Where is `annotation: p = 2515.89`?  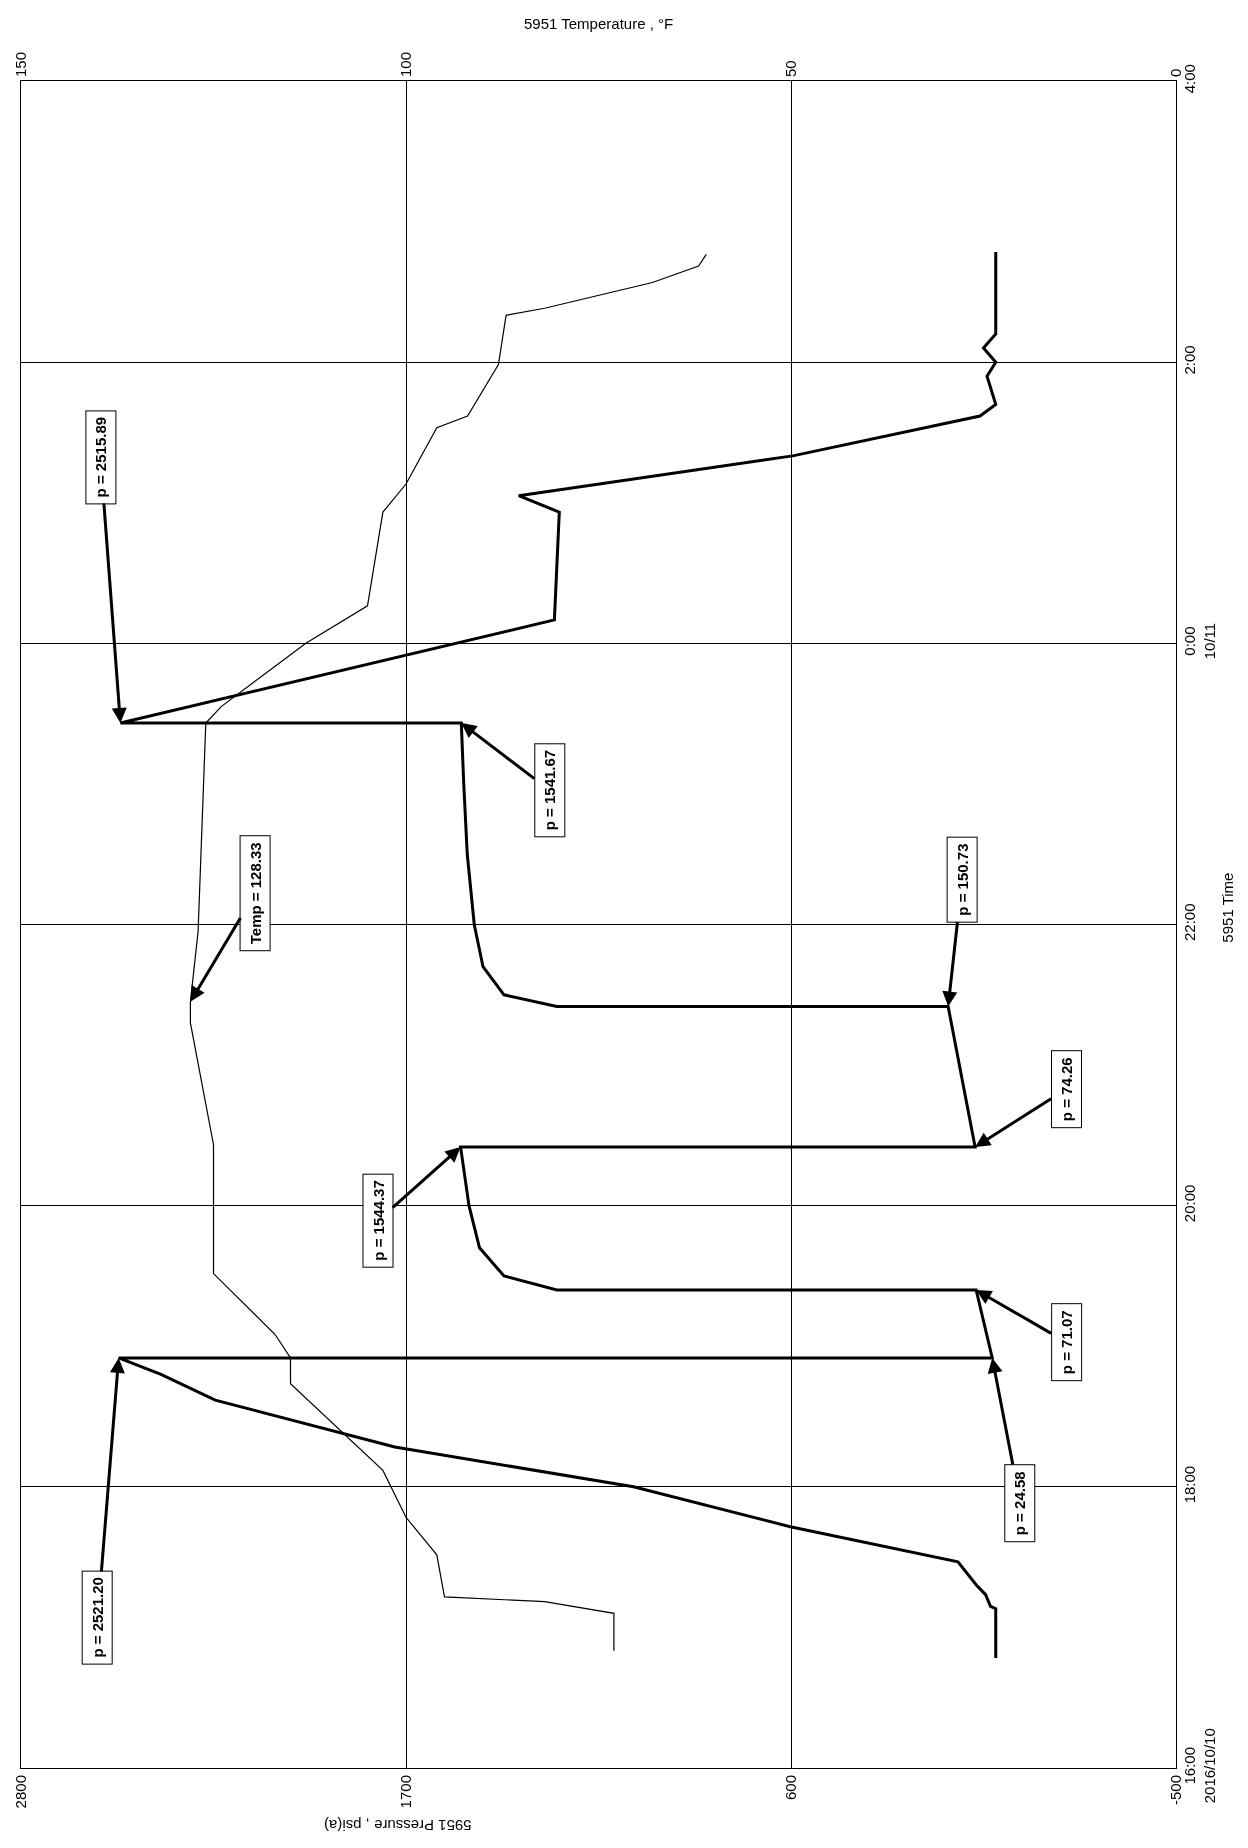 annotation: p = 2515.89 is located at coordinates (101, 457).